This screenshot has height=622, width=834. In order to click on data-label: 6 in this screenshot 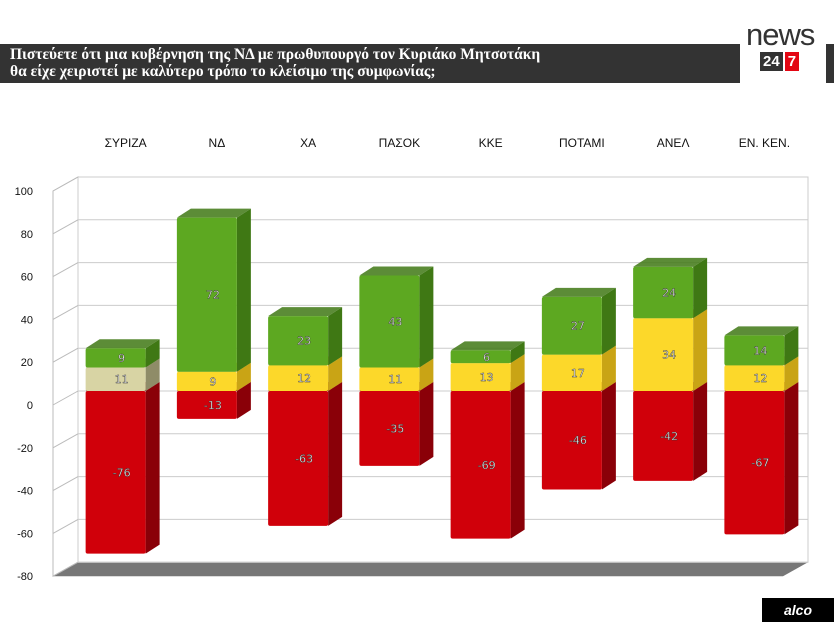, I will do `click(486, 357)`.